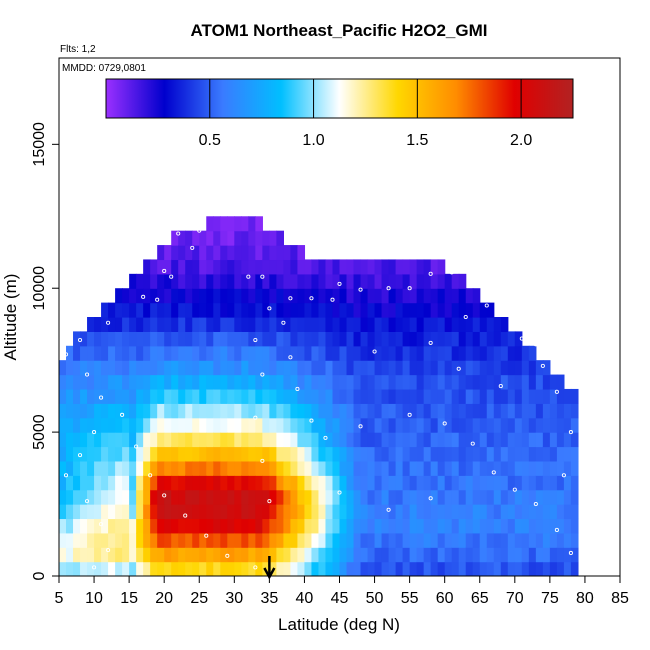 Image resolution: width=650 pixels, height=650 pixels. Describe the element at coordinates (417, 140) in the screenshot. I see `colorbar-tick-label: 1.5` at that location.